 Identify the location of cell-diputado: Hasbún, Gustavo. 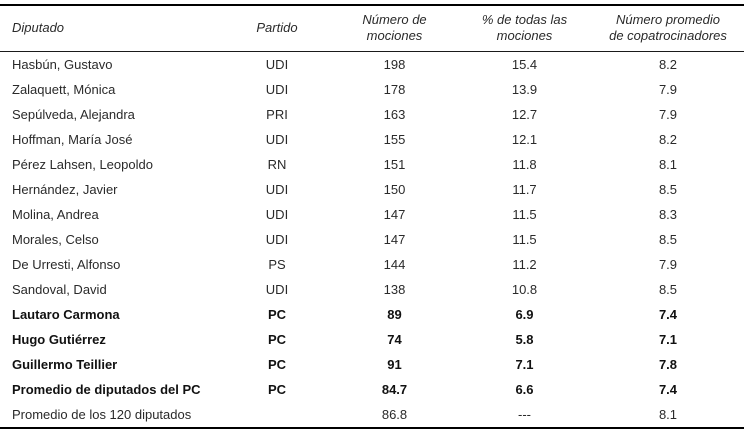
(62, 64).